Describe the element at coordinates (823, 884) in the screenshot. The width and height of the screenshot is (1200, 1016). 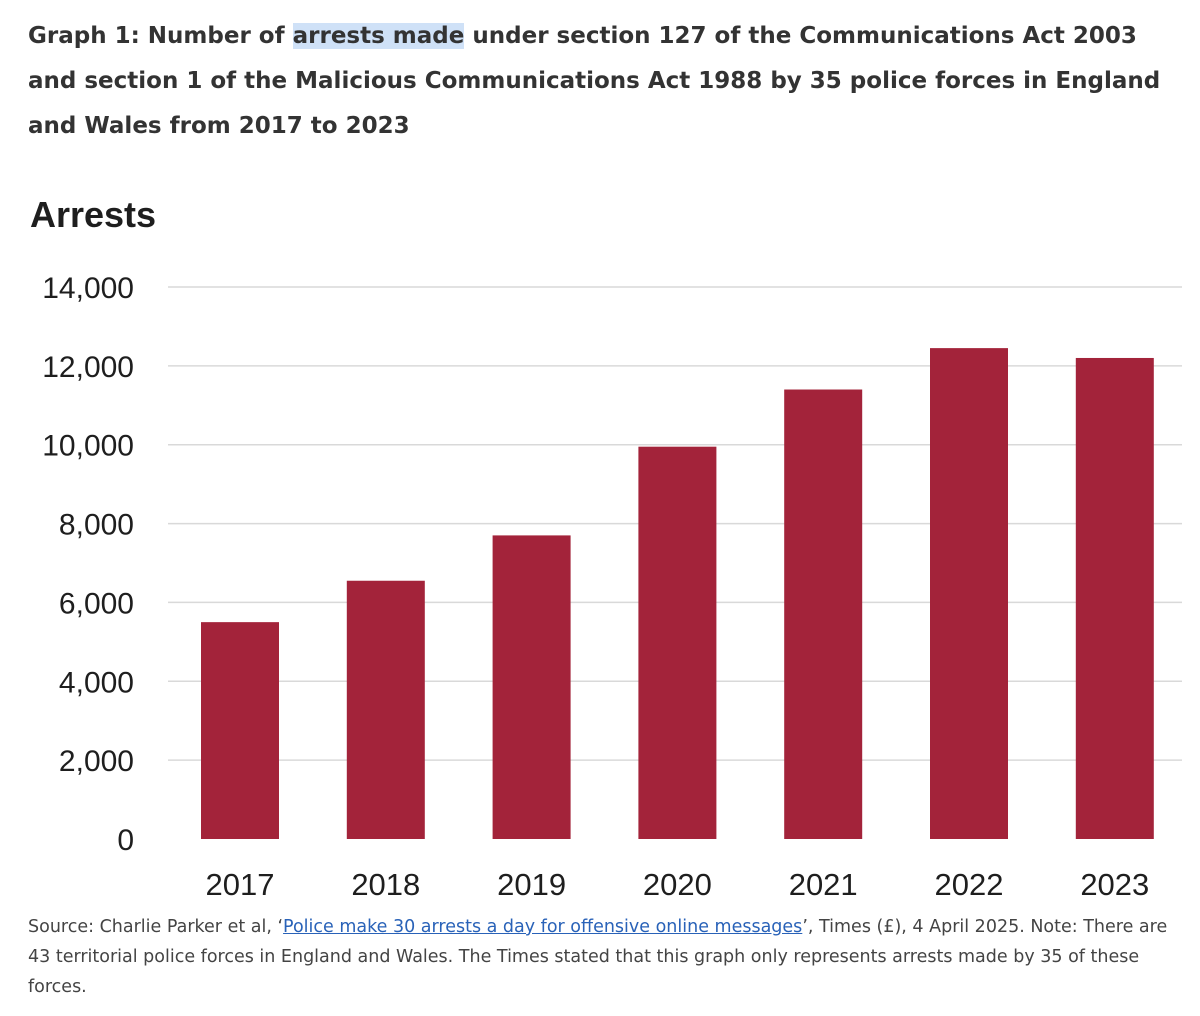
I see `x-category-label: 2021` at that location.